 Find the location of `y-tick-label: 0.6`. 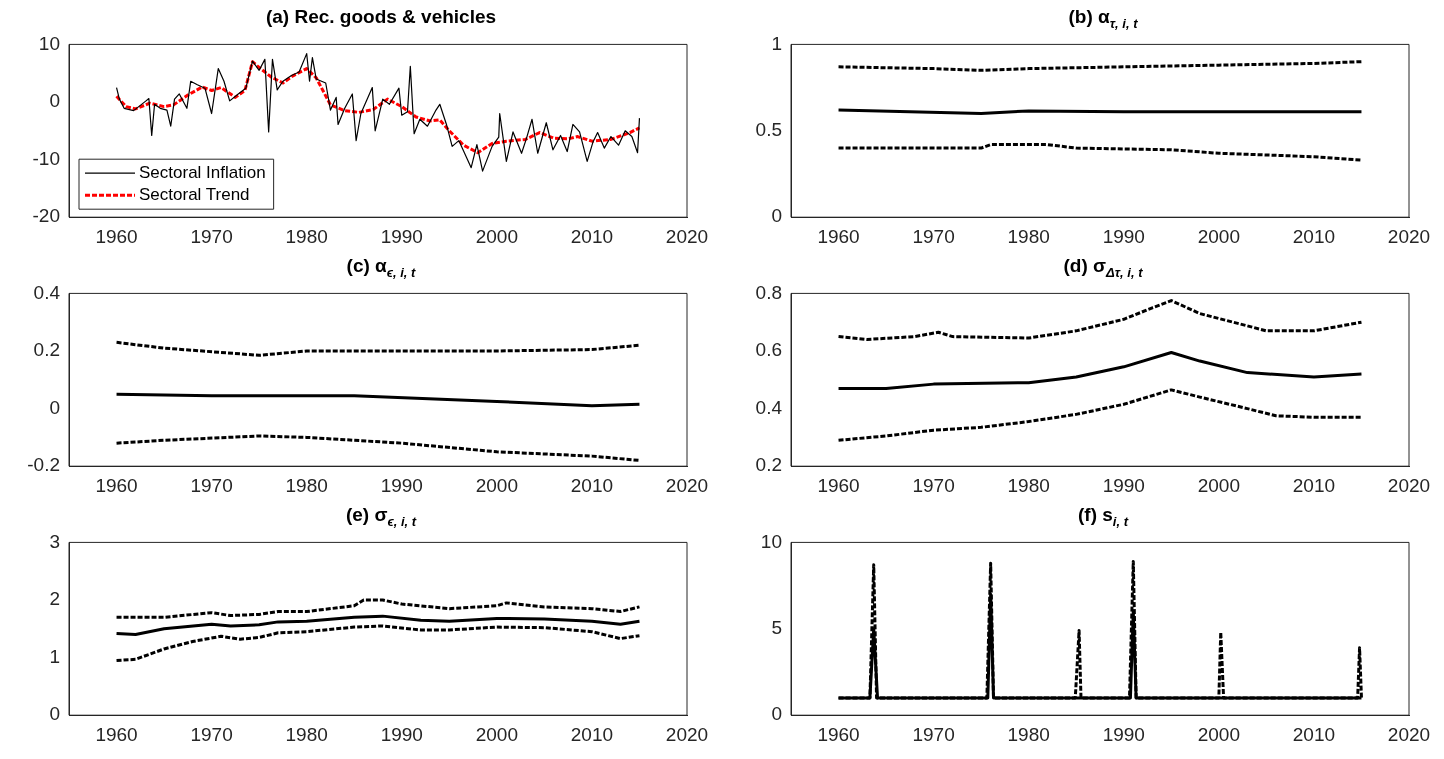

y-tick-label: 0.6 is located at coordinates (768, 350).